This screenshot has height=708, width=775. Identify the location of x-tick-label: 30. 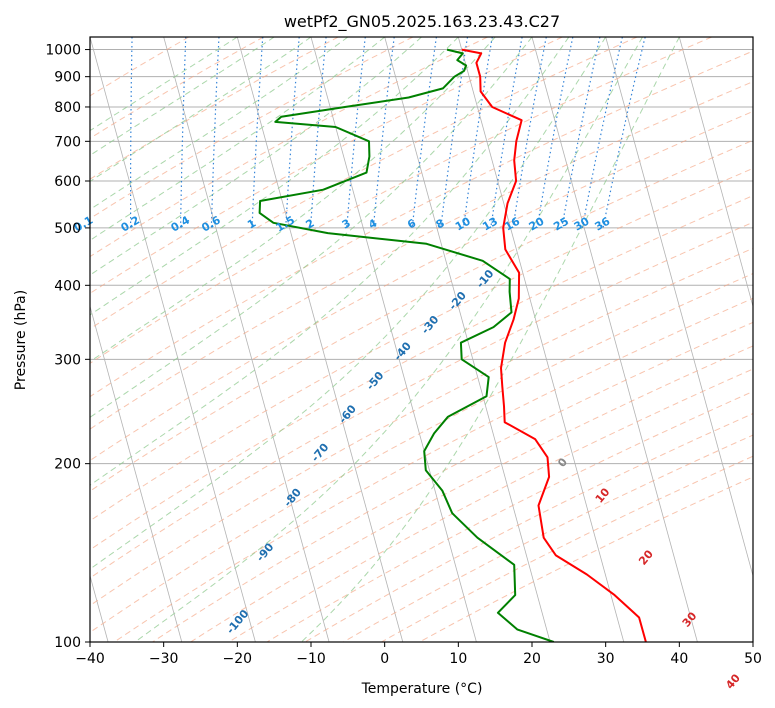
(606, 659).